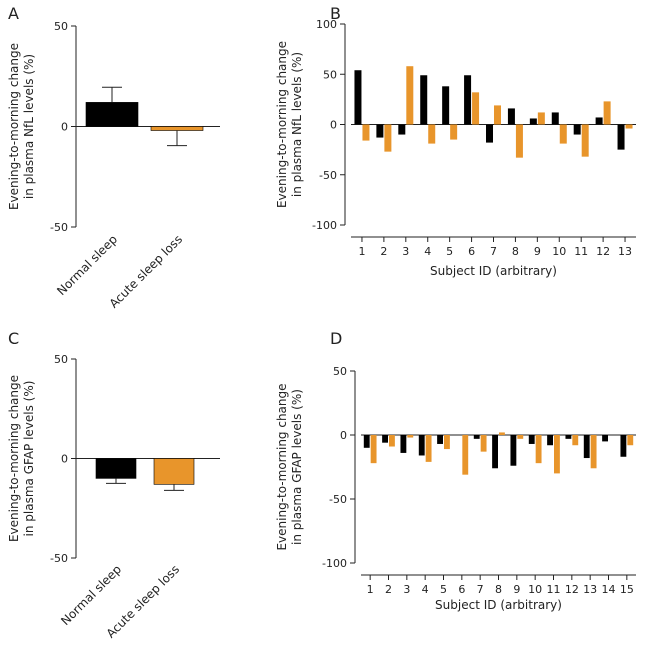  What do you see at coordinates (609, 589) in the screenshot?
I see `x-tick-label: 14` at bounding box center [609, 589].